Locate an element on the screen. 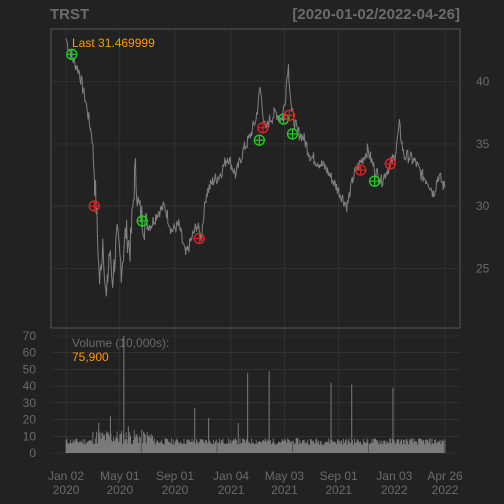 The image size is (504, 504). chart-title: TRST is located at coordinates (69, 14).